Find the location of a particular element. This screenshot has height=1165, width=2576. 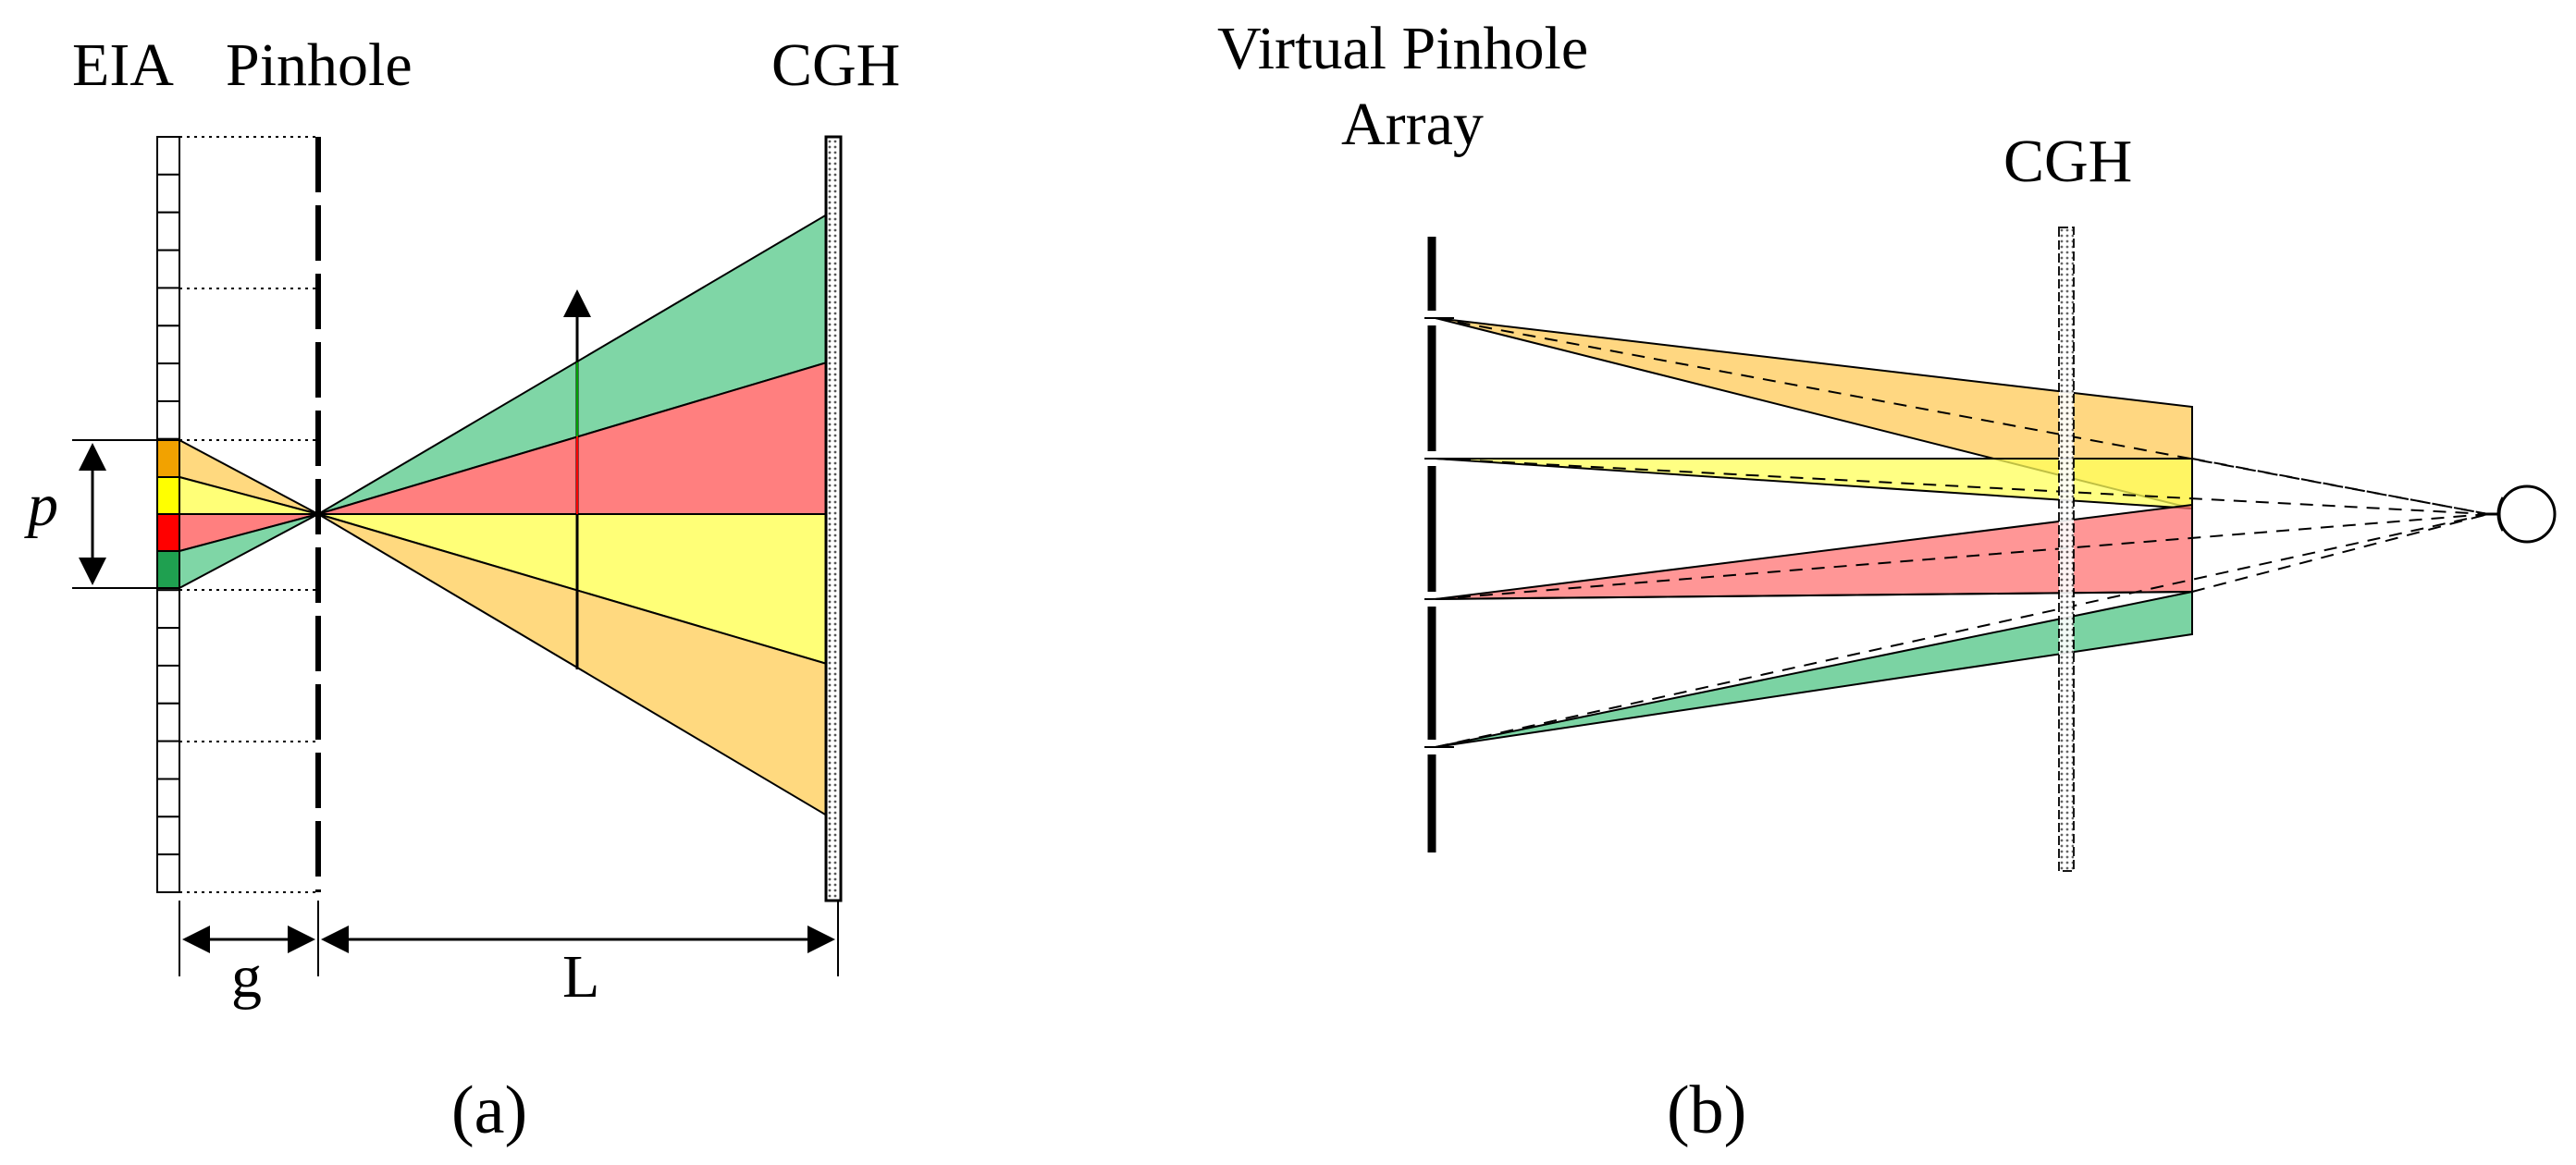

cgh-plate-a is located at coordinates (833, 518).